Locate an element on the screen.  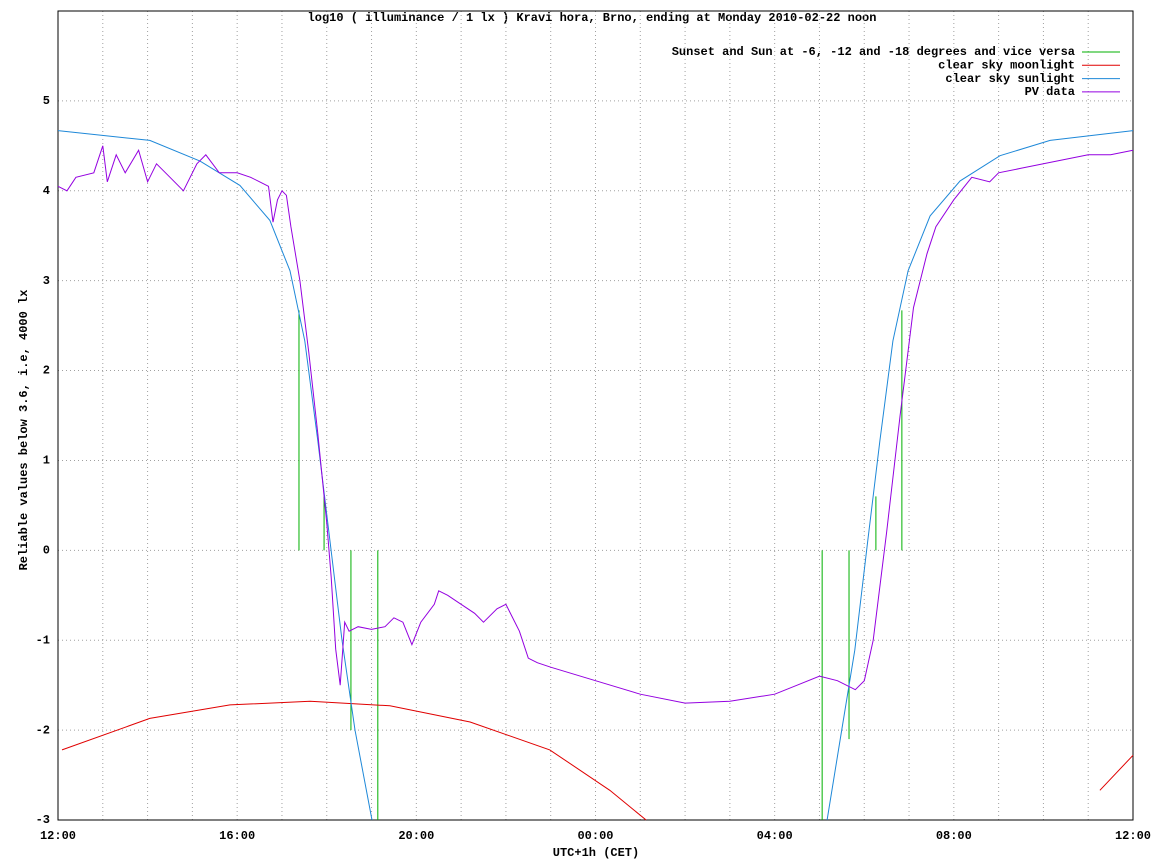
x-tick-label: 20:00 is located at coordinates (416, 836).